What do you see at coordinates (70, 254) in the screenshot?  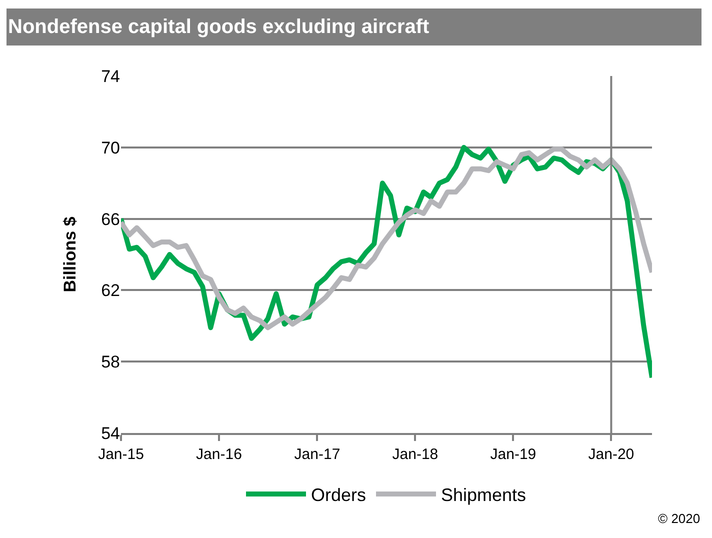 I see `y-axis-title: Billions $` at bounding box center [70, 254].